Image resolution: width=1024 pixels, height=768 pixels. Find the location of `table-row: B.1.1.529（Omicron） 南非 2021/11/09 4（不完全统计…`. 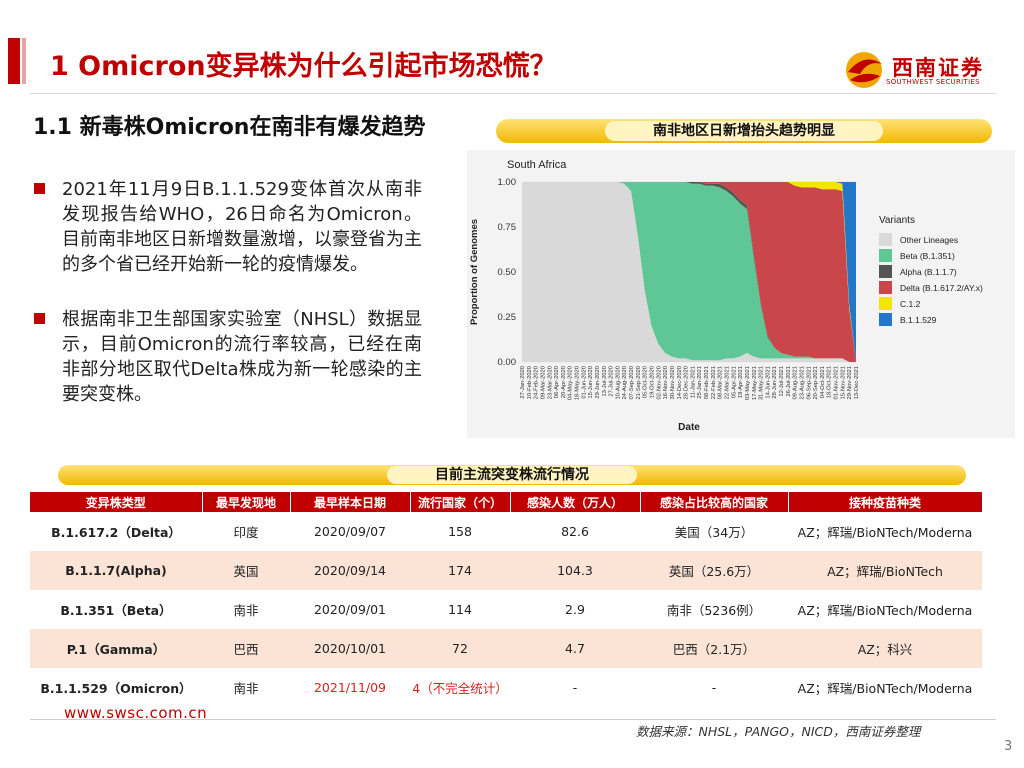

table-row: B.1.1.529（Omicron） 南非 2021/11/09 4（不完全统计… is located at coordinates (506, 687).